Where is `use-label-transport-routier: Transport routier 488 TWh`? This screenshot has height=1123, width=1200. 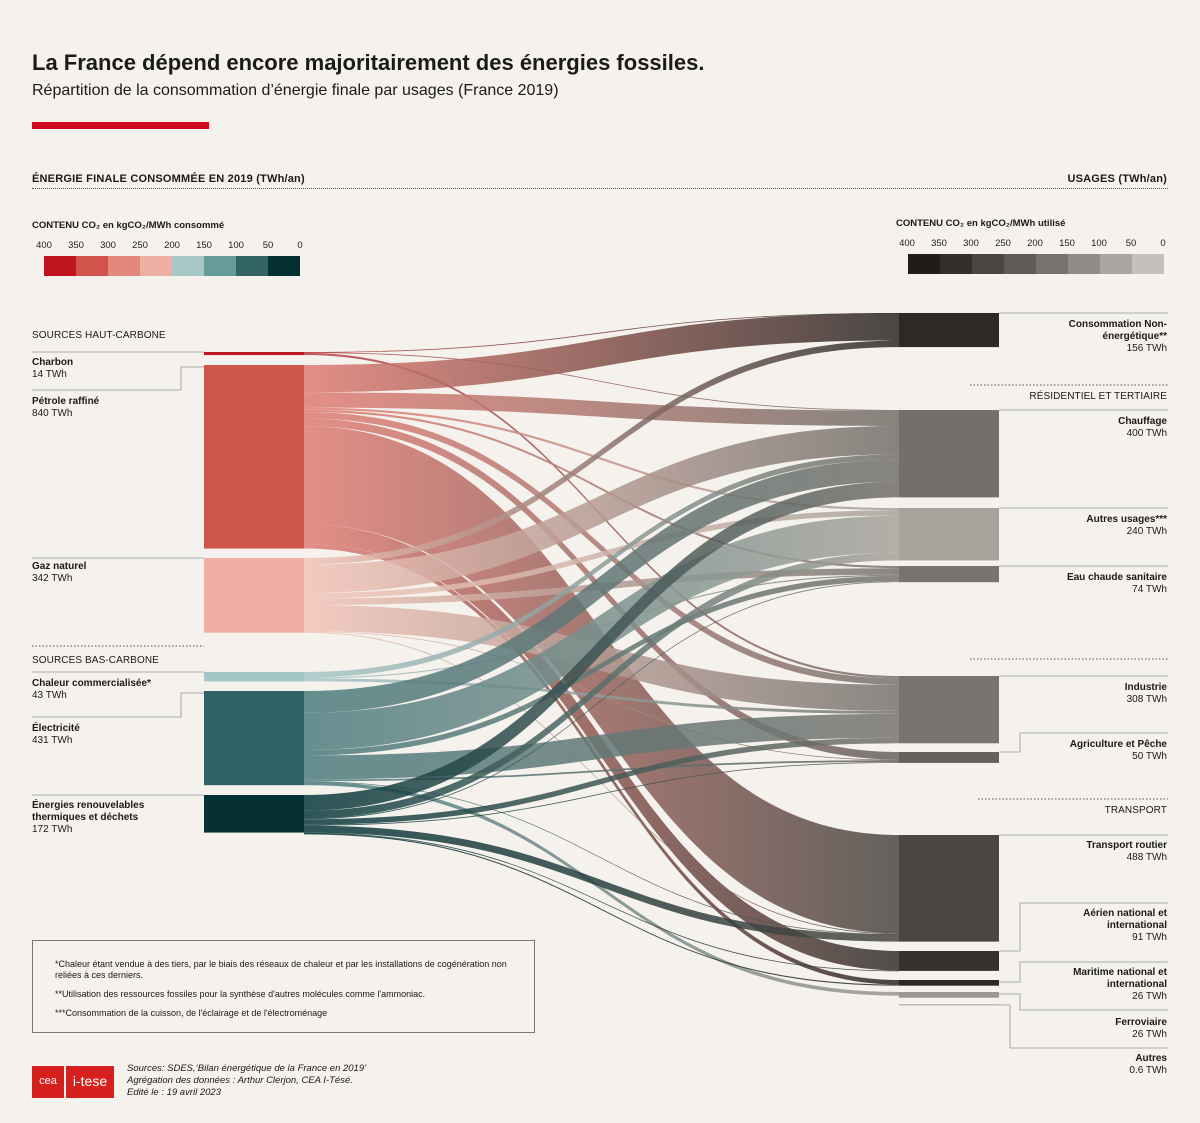 use-label-transport-routier: Transport routier 488 TWh is located at coordinates (1126, 851).